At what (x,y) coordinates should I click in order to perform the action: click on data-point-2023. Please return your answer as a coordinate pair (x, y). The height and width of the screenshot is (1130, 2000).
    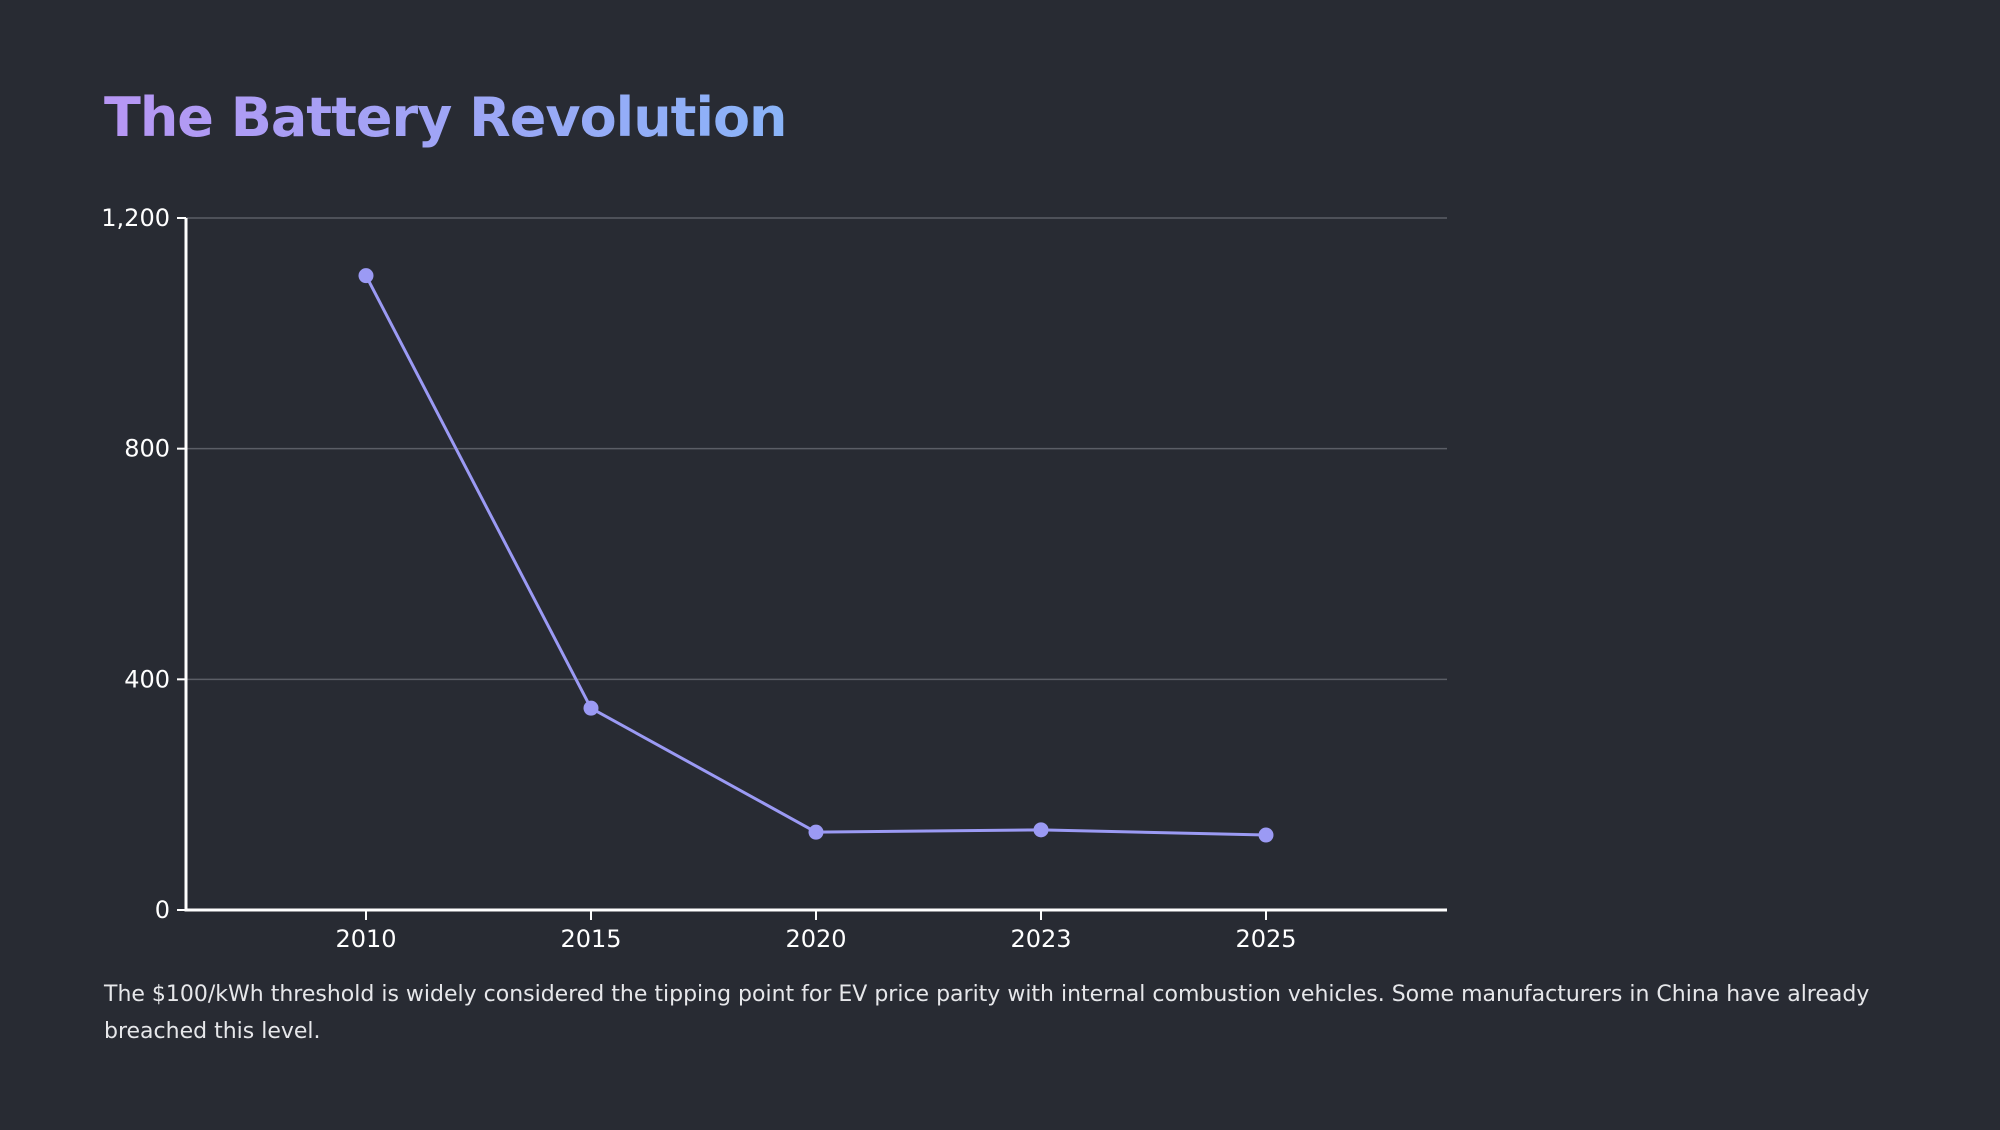
    Looking at the image, I should click on (1041, 830).